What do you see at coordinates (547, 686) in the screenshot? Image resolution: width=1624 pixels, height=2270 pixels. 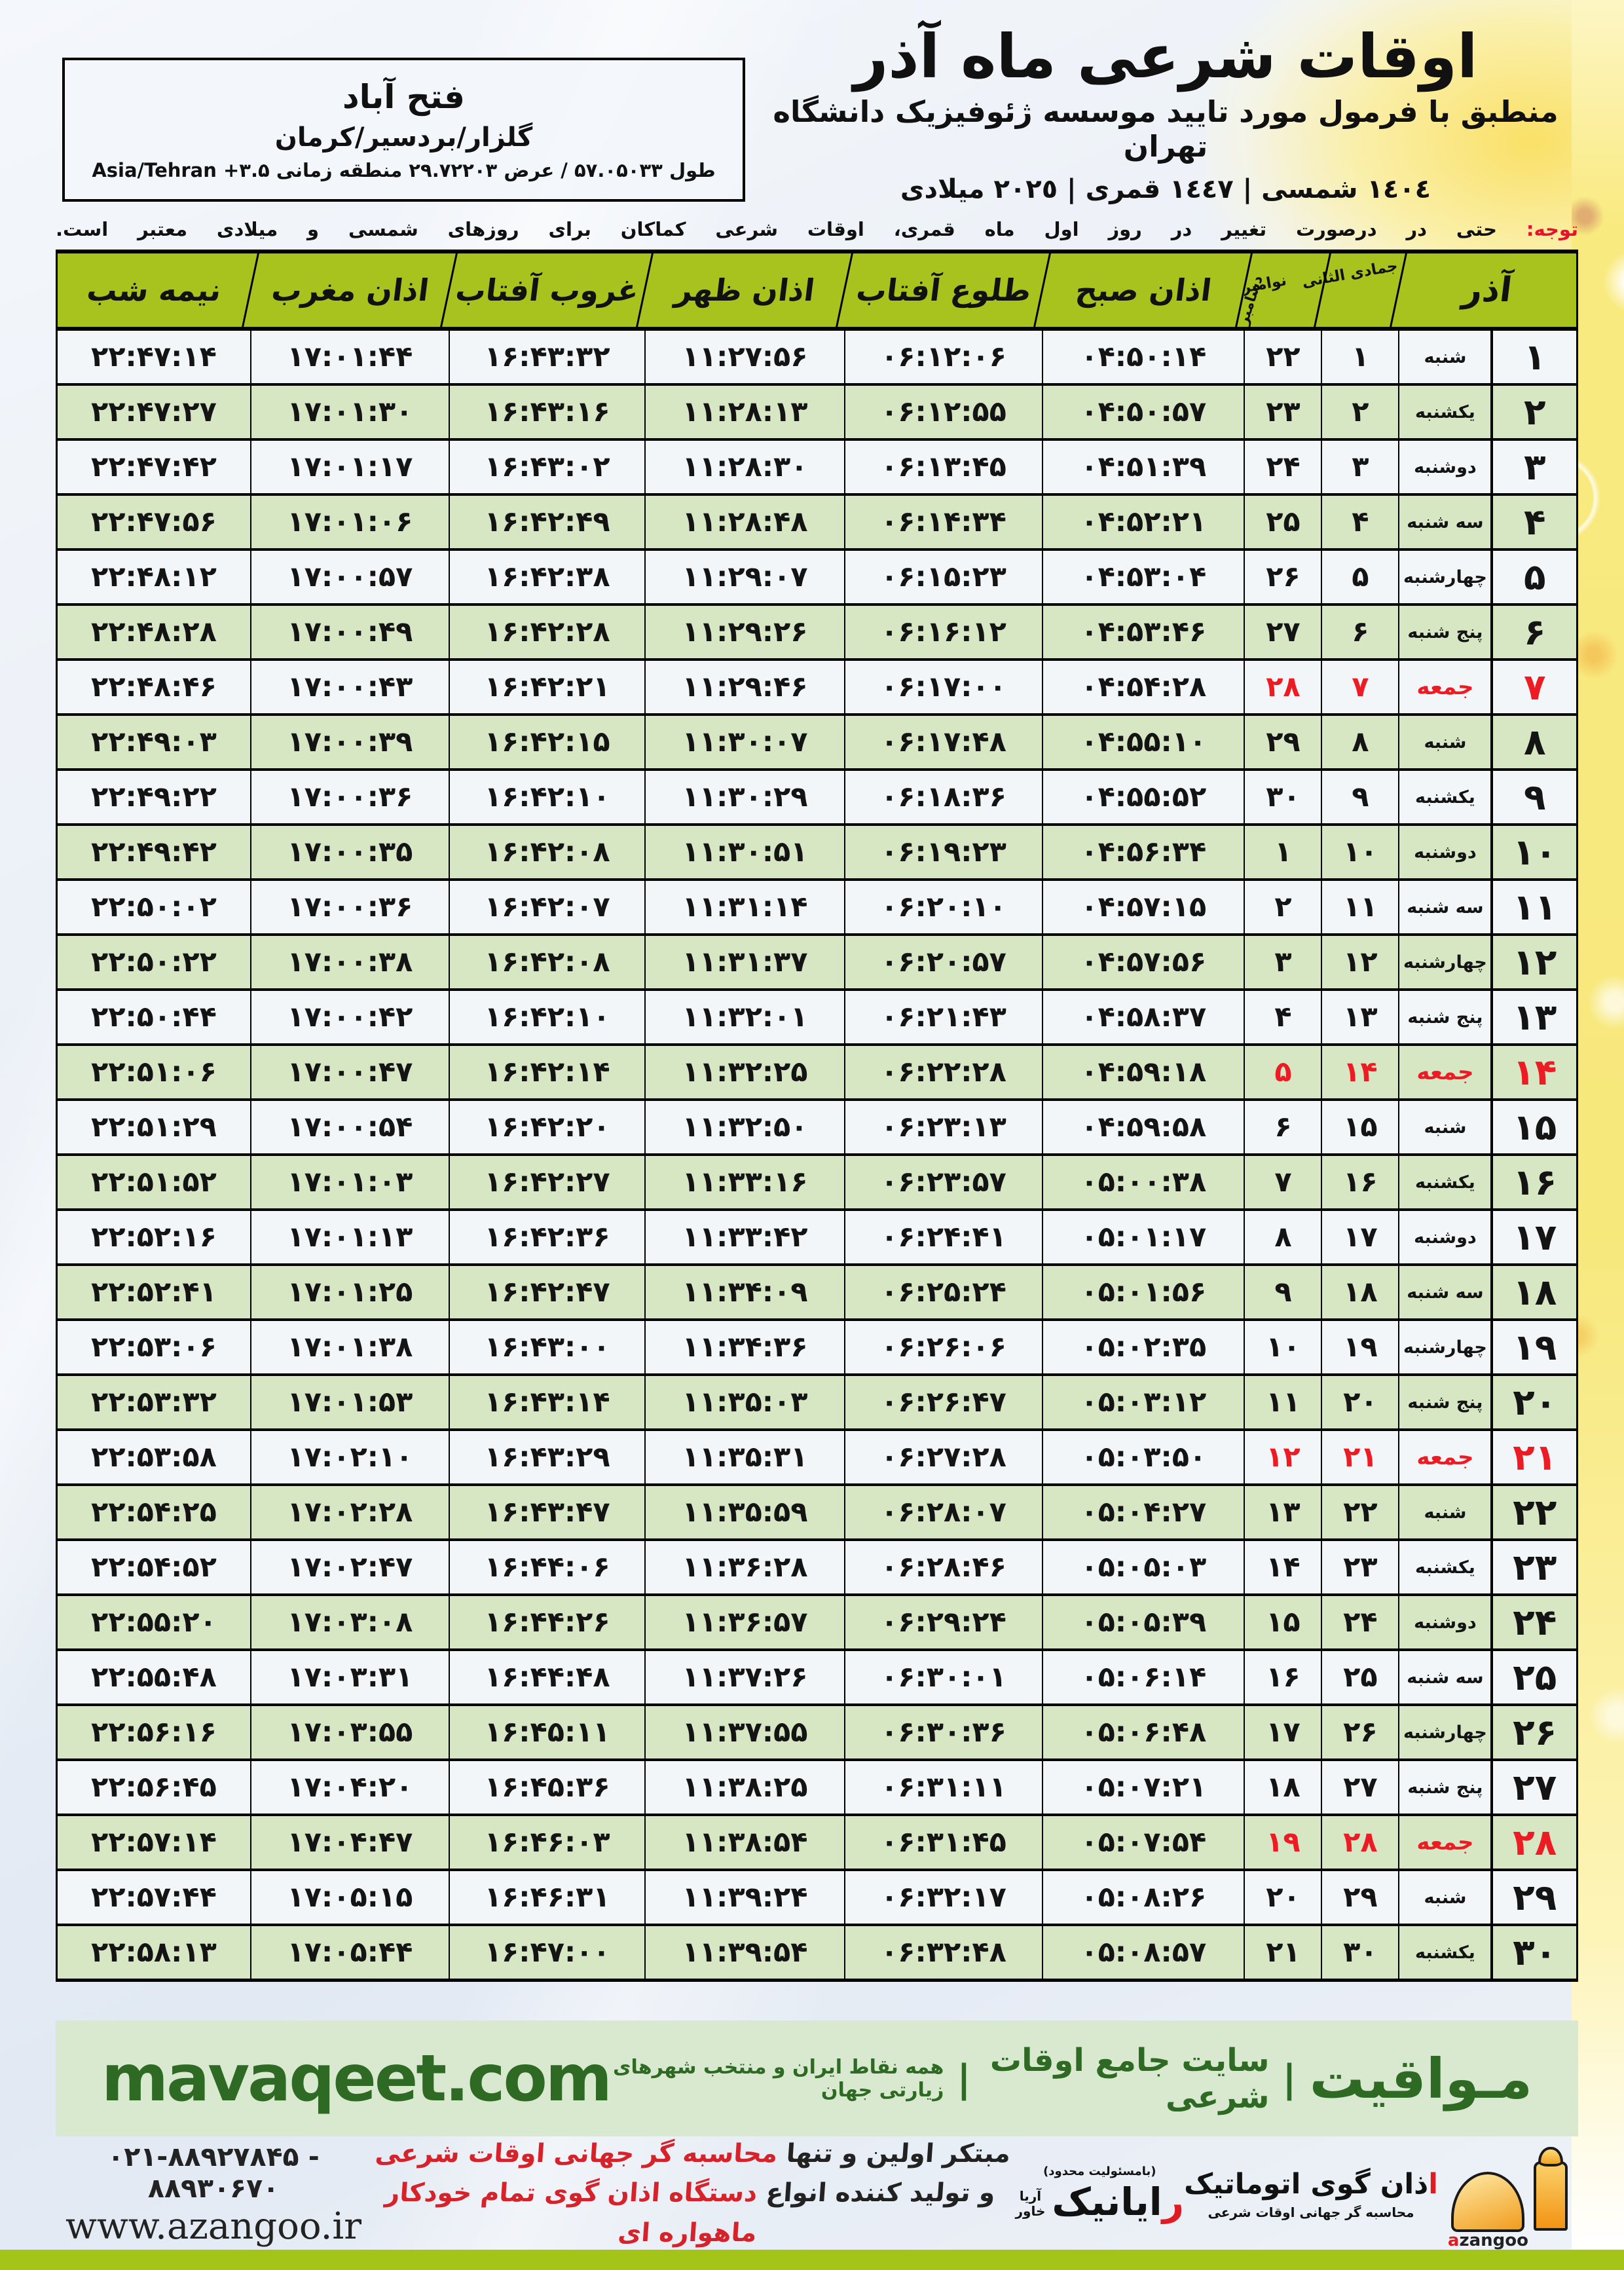 I see `sunset-time-cell: ۱۶:۴۲:۲۱` at bounding box center [547, 686].